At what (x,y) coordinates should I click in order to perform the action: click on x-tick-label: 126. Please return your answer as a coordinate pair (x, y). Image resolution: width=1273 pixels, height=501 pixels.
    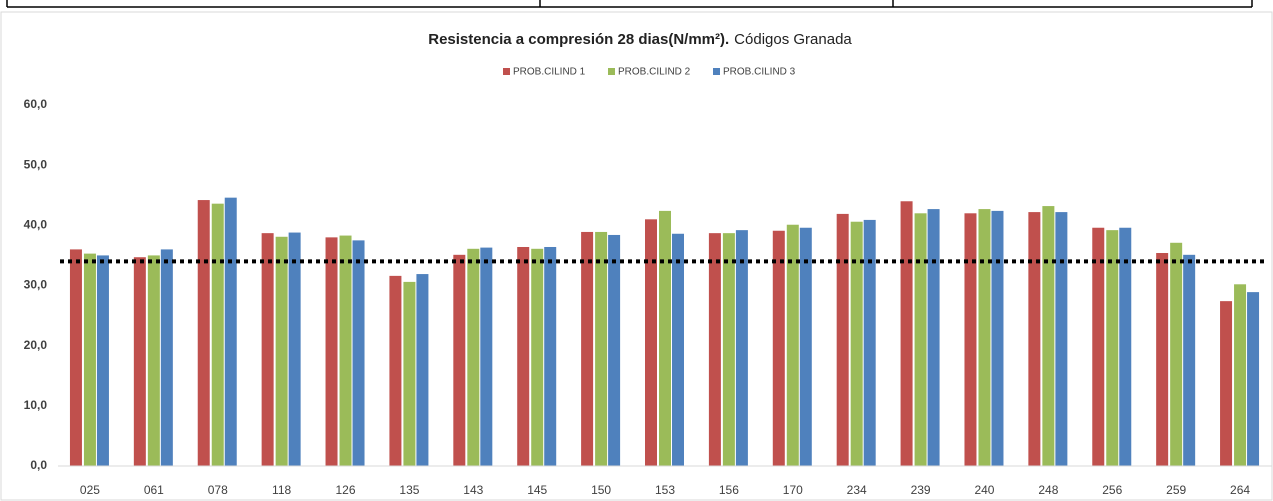
    Looking at the image, I should click on (346, 490).